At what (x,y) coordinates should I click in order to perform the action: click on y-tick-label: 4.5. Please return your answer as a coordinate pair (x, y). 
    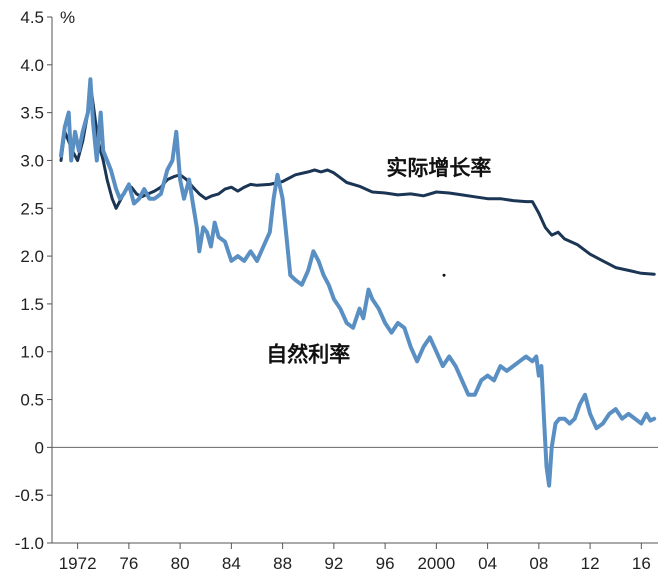
    Looking at the image, I should click on (32, 17).